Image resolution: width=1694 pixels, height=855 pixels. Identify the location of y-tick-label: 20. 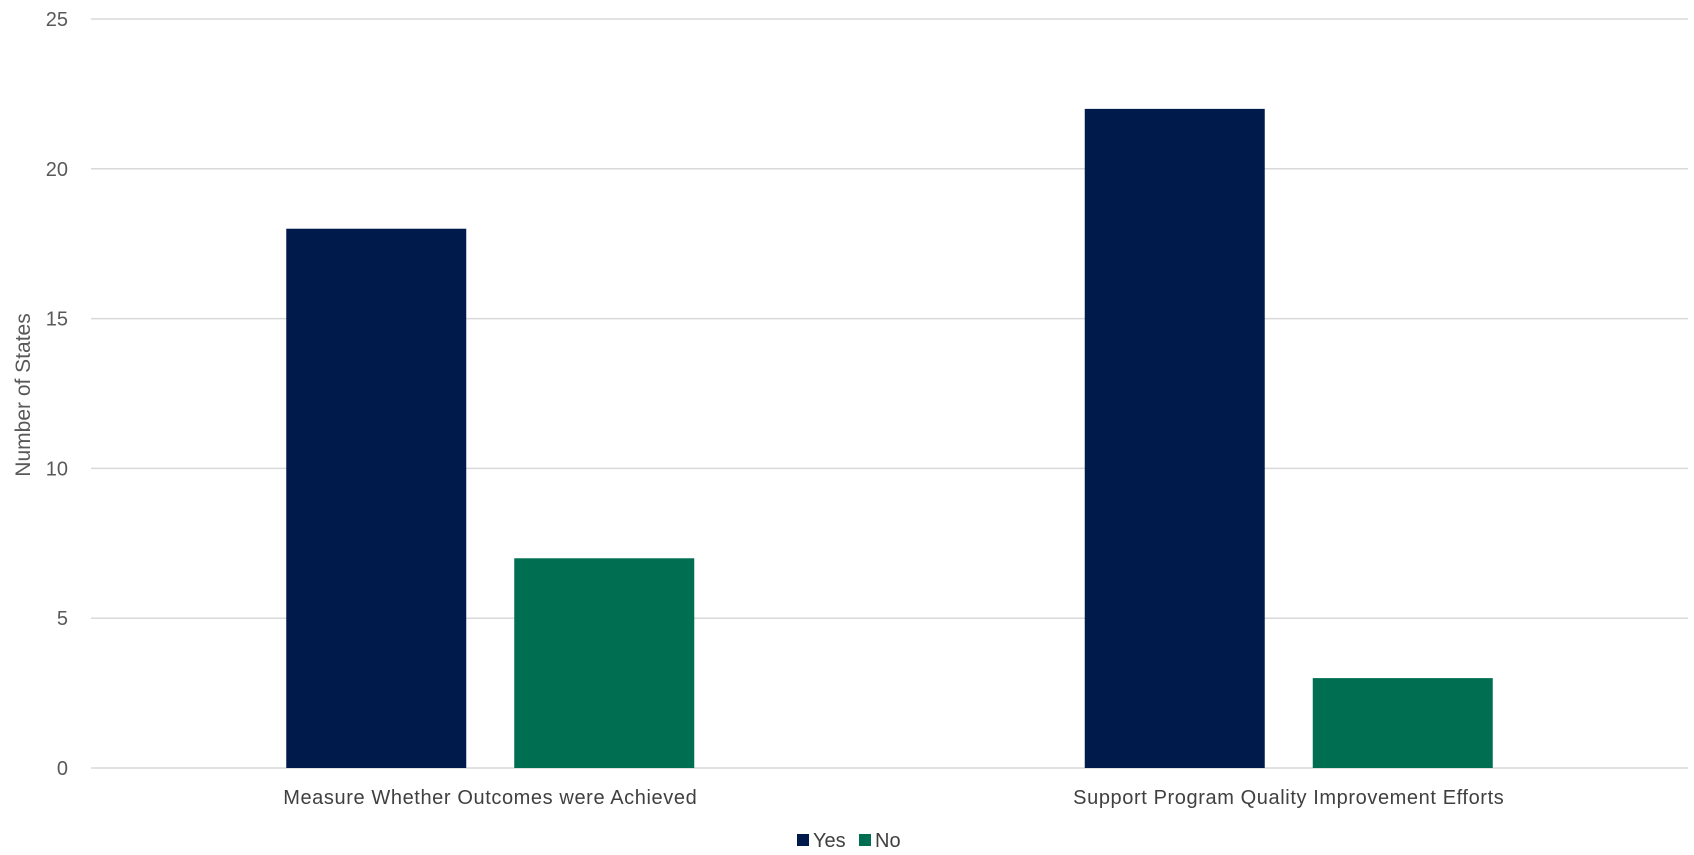
(57, 170).